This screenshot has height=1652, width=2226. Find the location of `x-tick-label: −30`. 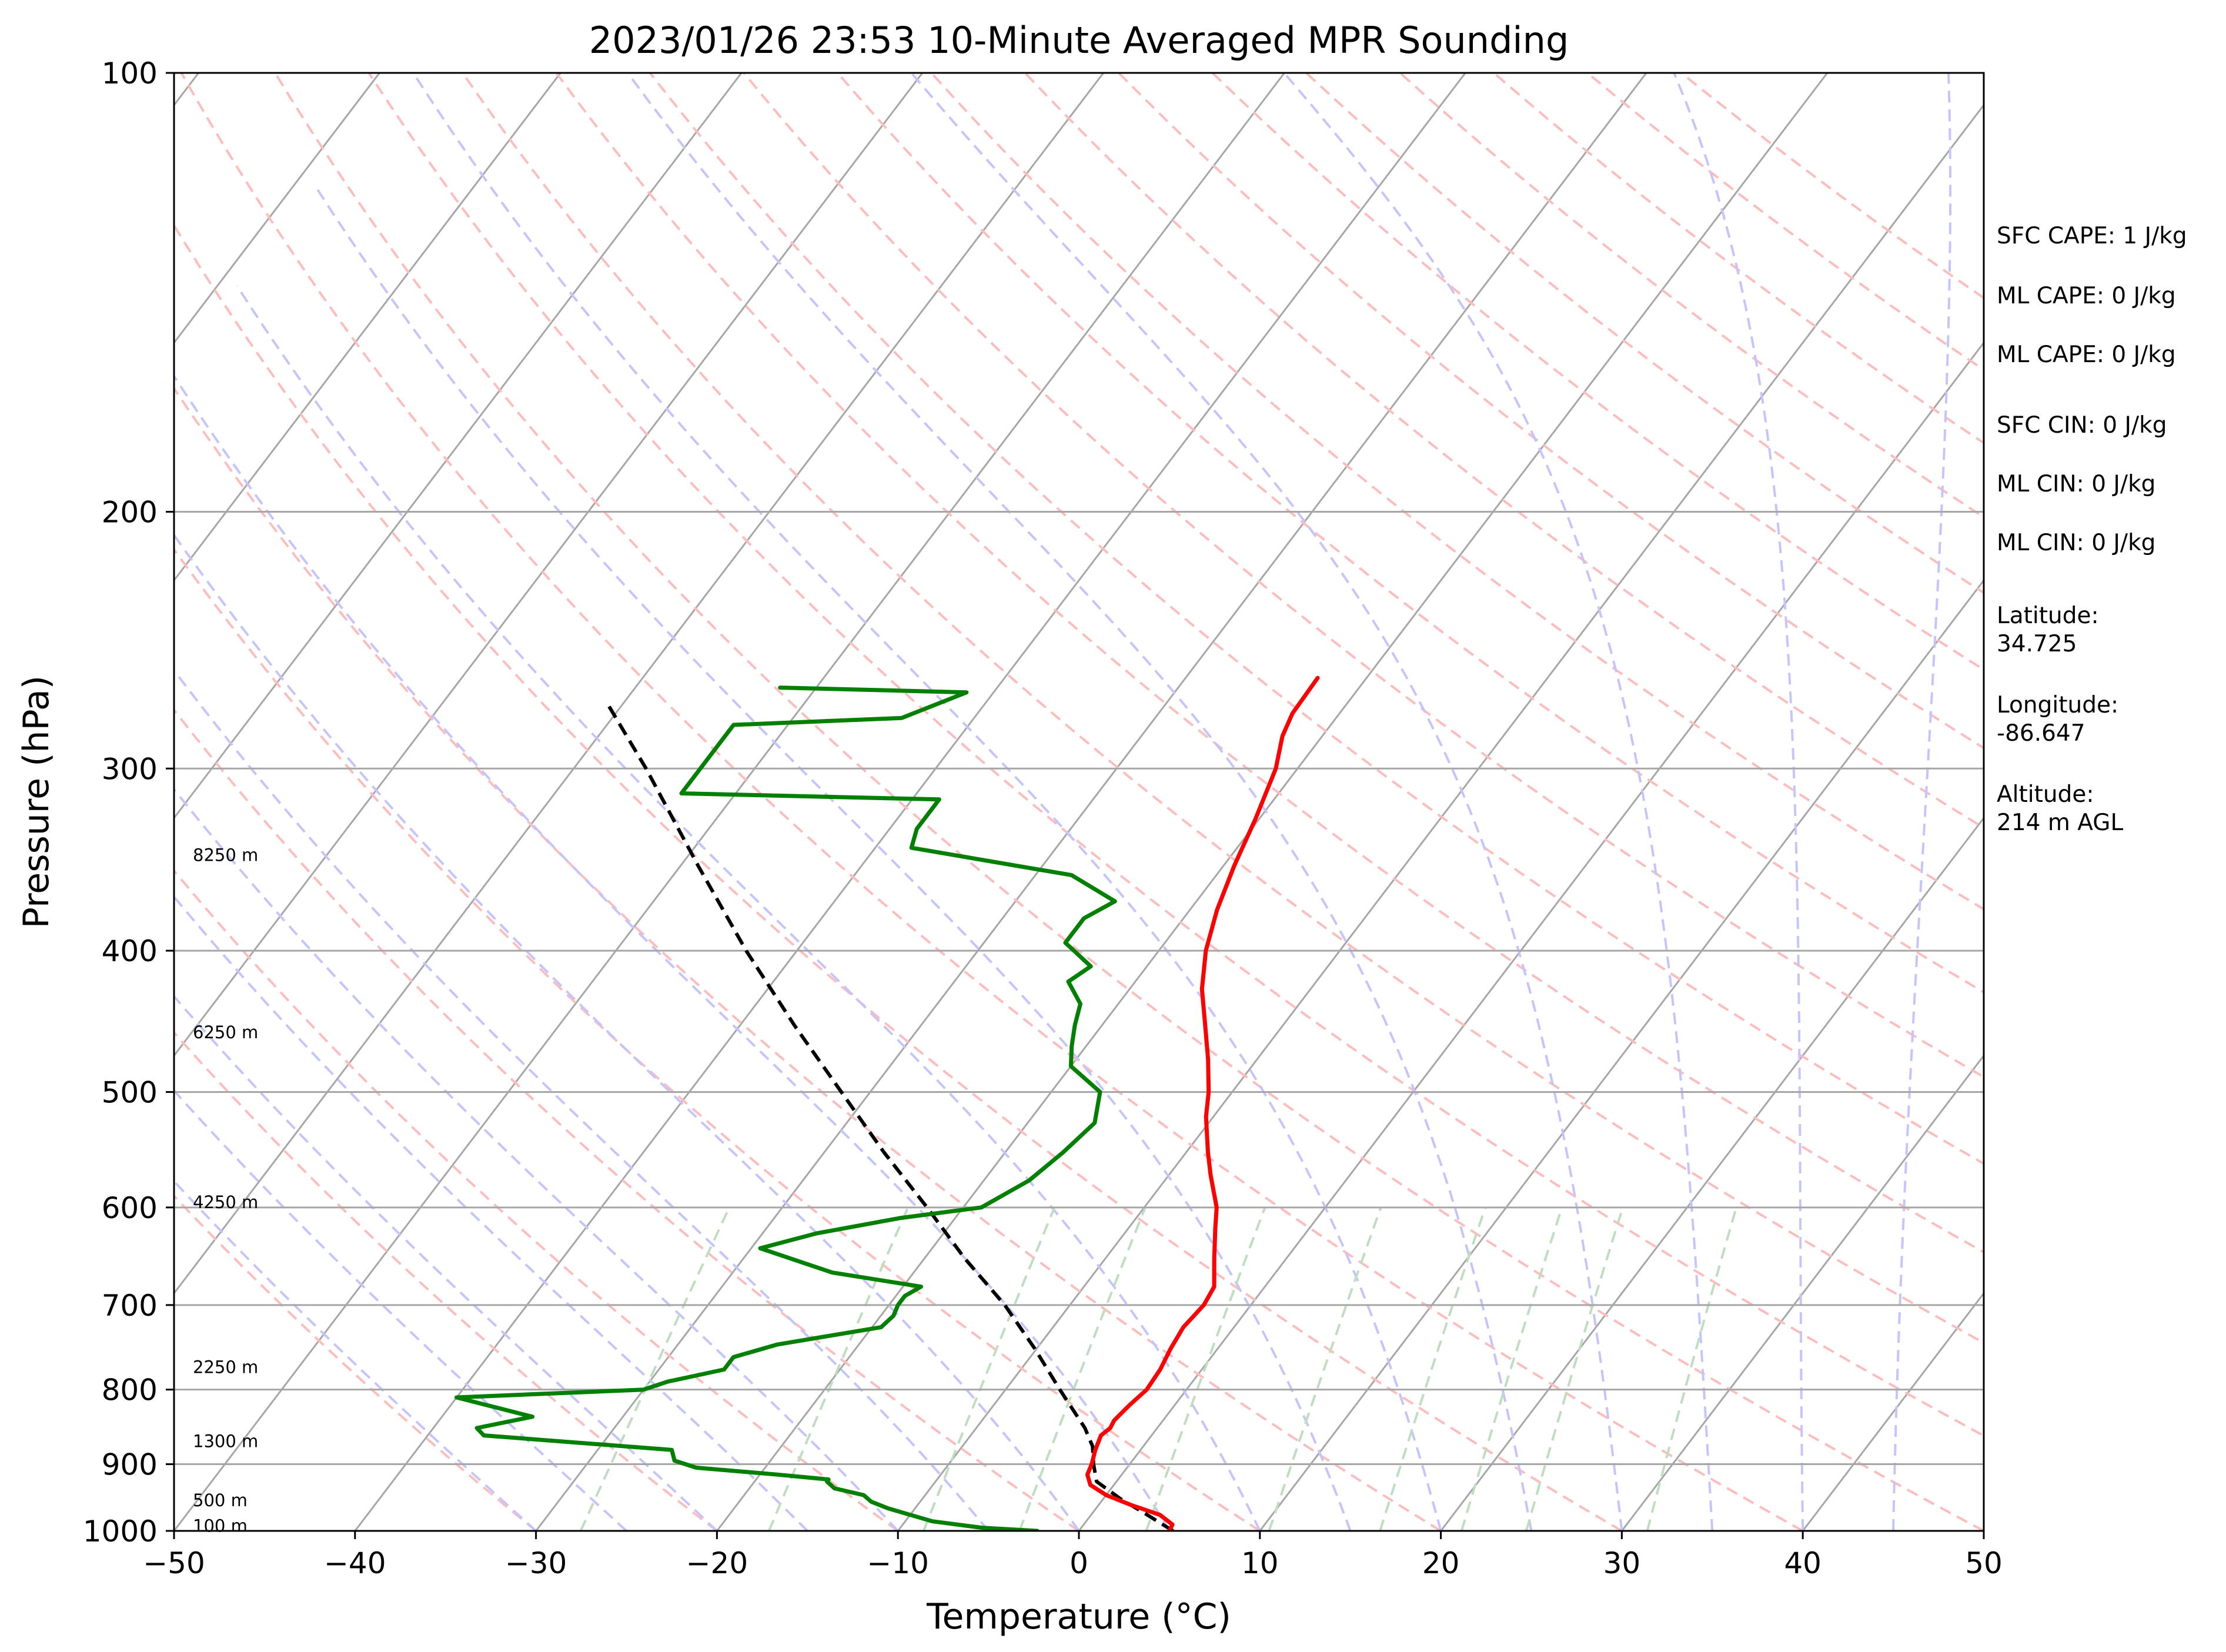

x-tick-label: −30 is located at coordinates (536, 1563).